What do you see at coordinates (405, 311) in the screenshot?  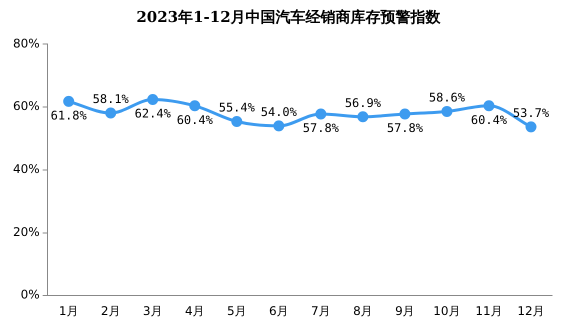 I see `x-tick-label: 9月` at bounding box center [405, 311].